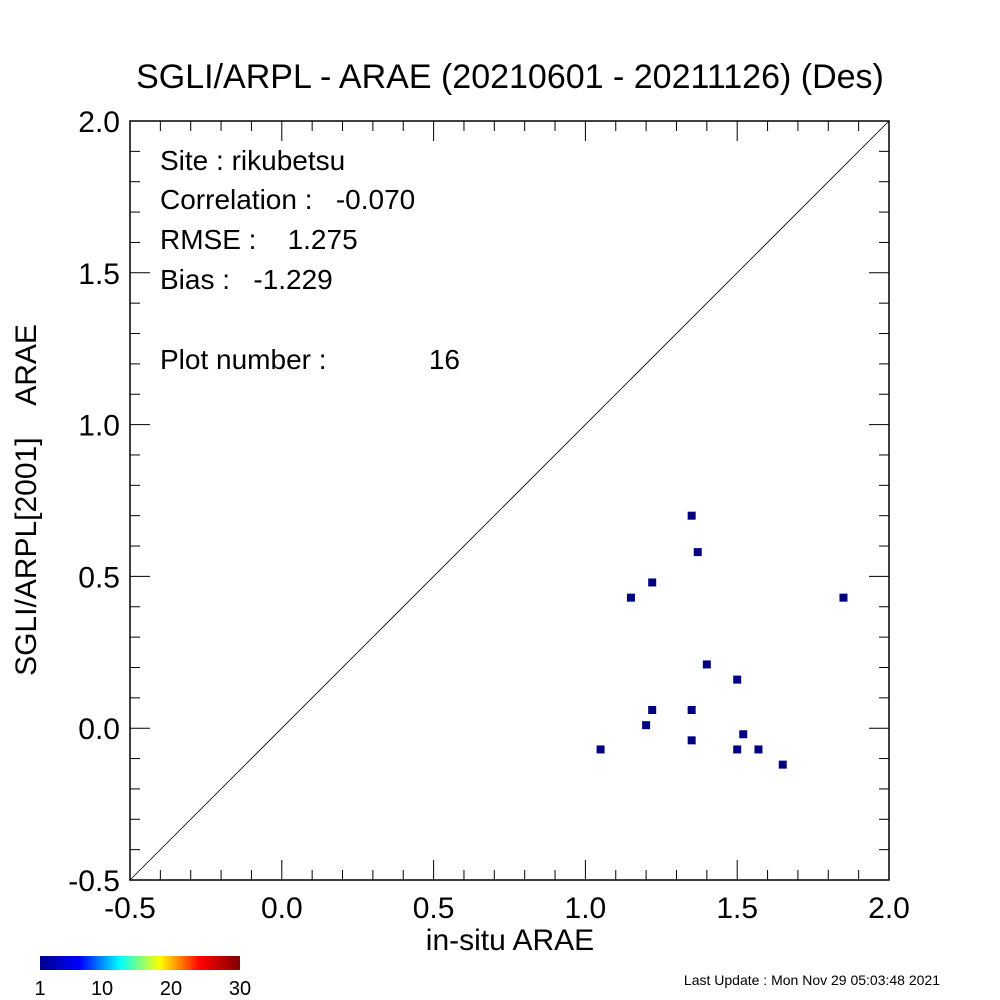 Image resolution: width=1000 pixels, height=1000 pixels. Describe the element at coordinates (510, 940) in the screenshot. I see `x-axis-label: in-situ ARAE` at that location.